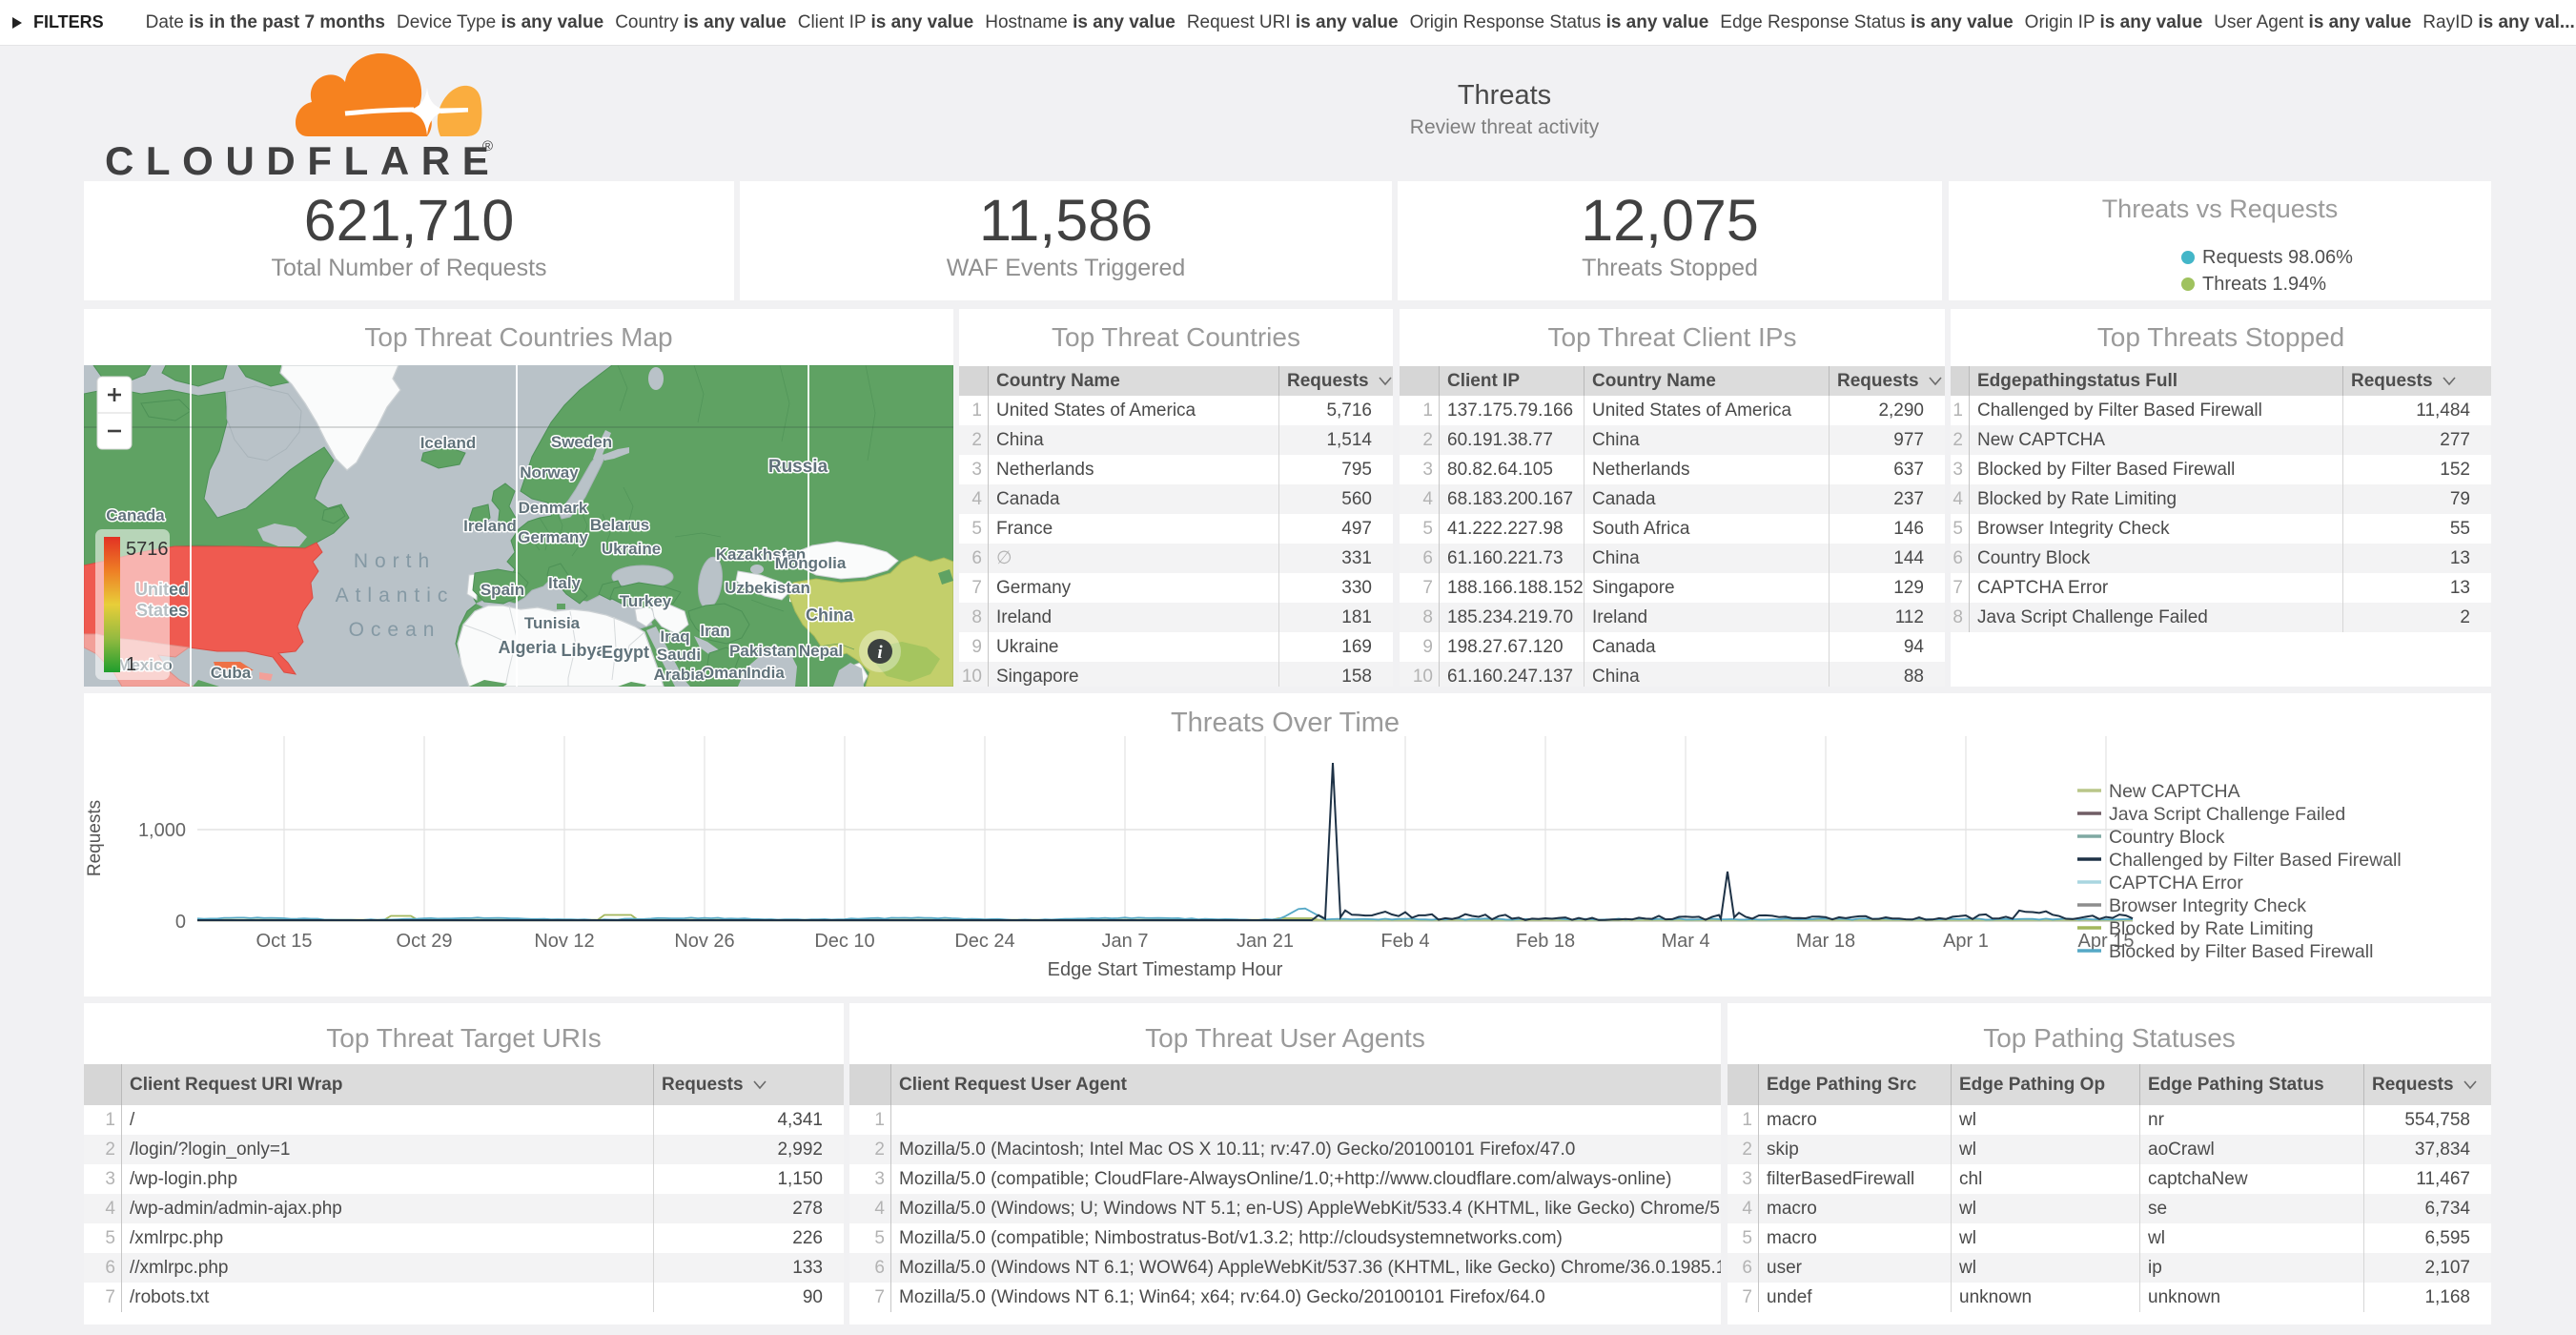 This screenshot has height=1335, width=2576. Describe the element at coordinates (632, 549) in the screenshot. I see `svg-text: Ukraine` at that location.